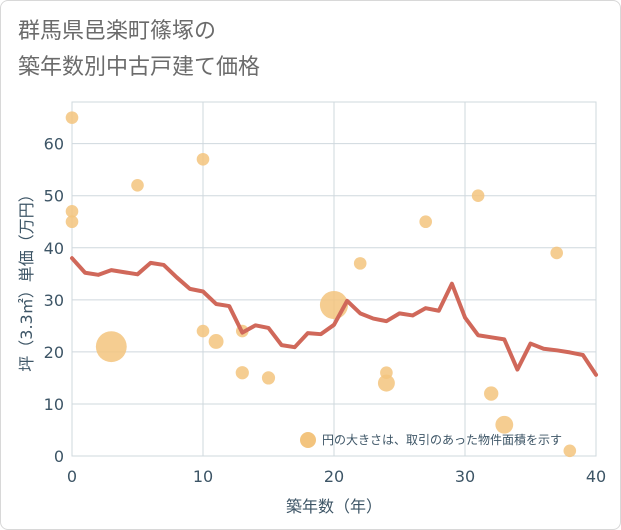  I want to click on x-tick-label-3: 30, so click(465, 476).